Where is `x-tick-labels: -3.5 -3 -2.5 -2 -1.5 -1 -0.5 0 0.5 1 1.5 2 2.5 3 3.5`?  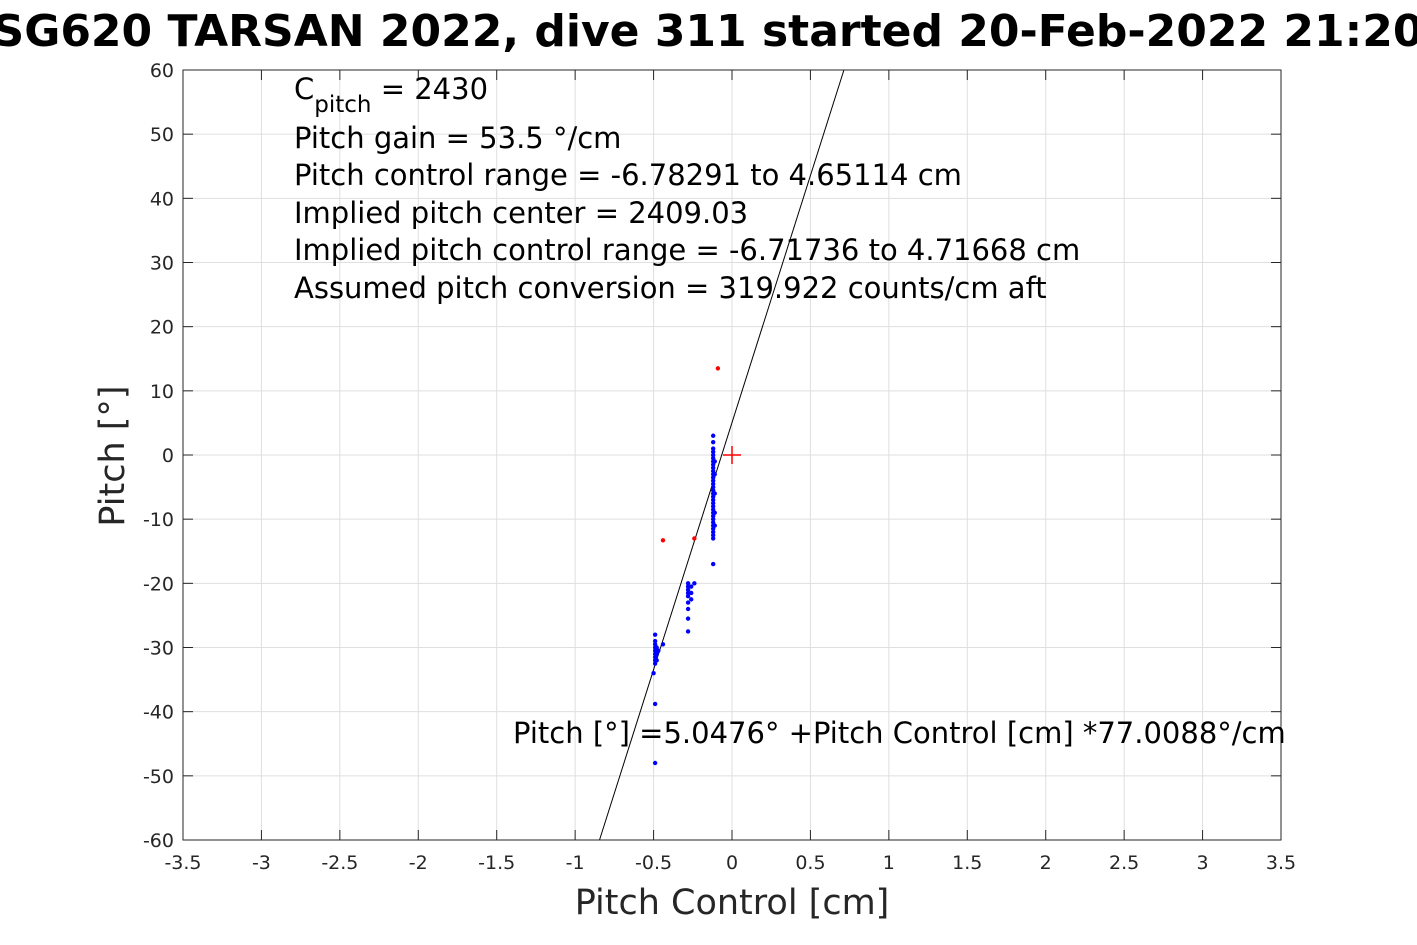 x-tick-labels: -3.5 -3 -2.5 -2 -1.5 -1 -0.5 0 0.5 1 1.5 2 2.5 3 3.5 is located at coordinates (730, 863).